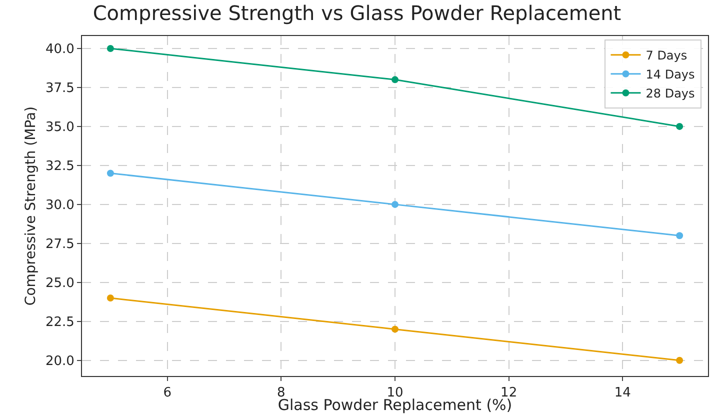 This screenshot has height=414, width=714. What do you see at coordinates (59, 244) in the screenshot?
I see `y-tick-label: 27.5` at bounding box center [59, 244].